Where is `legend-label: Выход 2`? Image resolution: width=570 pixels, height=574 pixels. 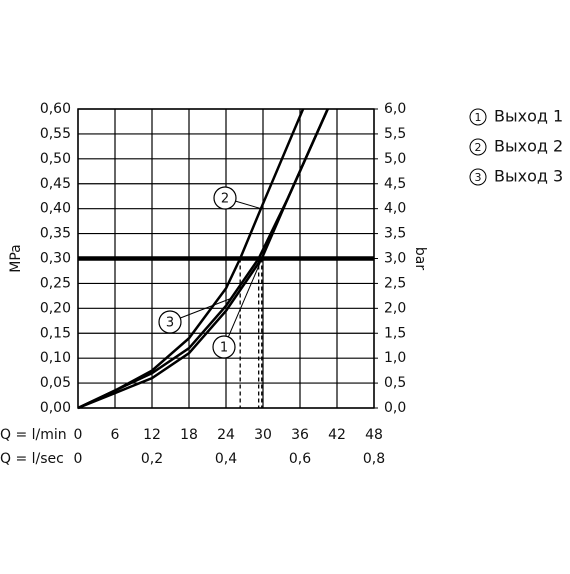
legend-label: Выход 2 is located at coordinates (528, 146).